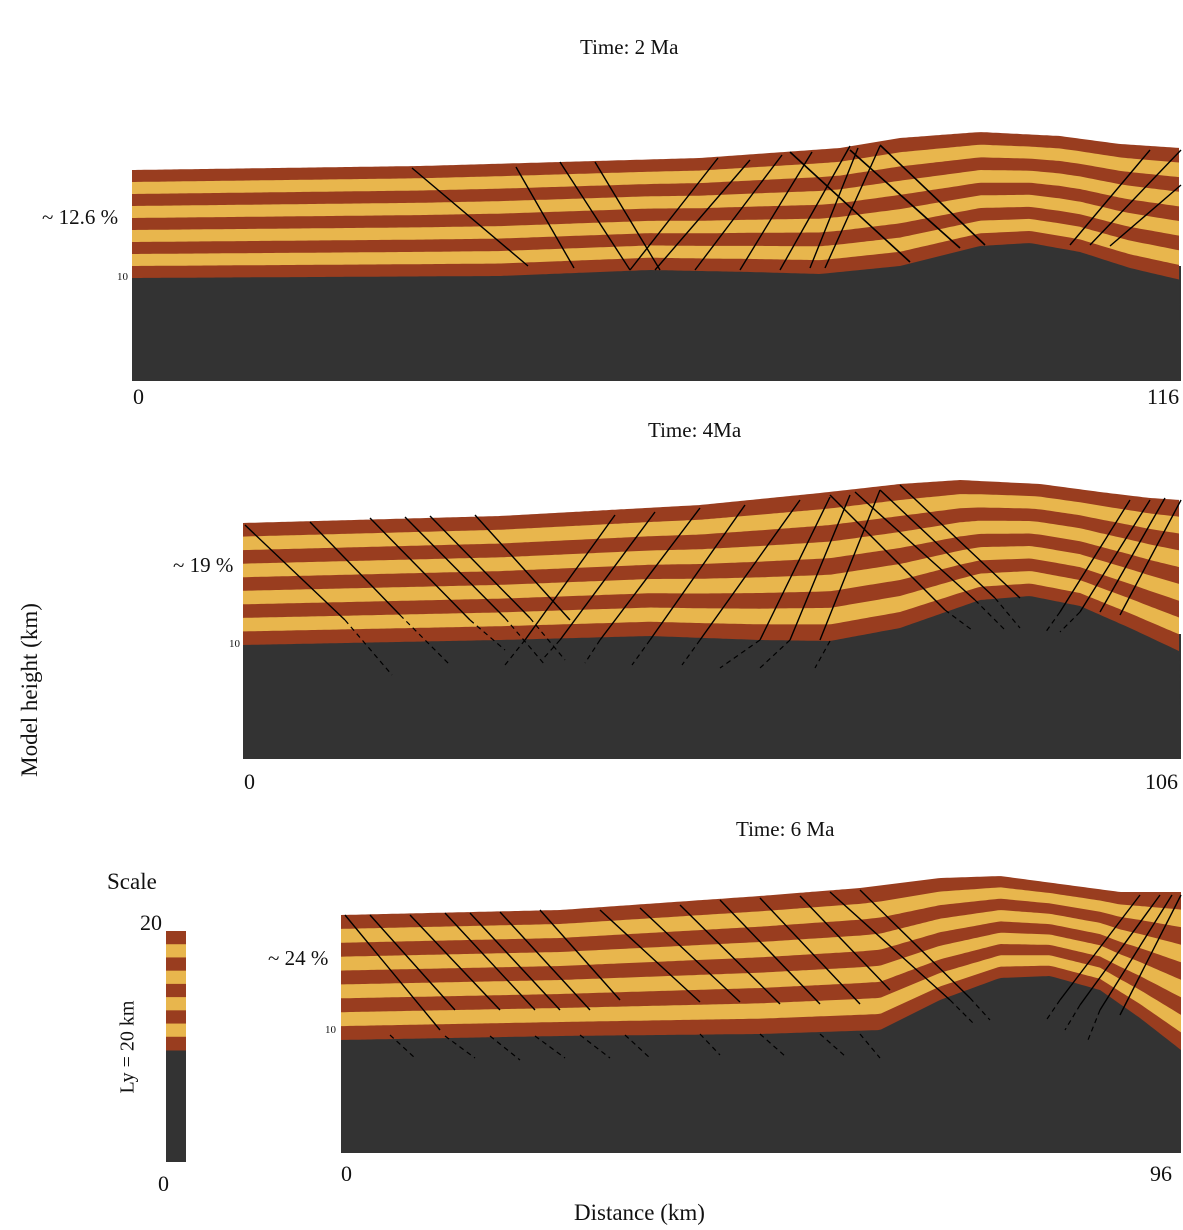 The width and height of the screenshot is (1183, 1230). I want to click on y-axis-label: Model height (km), so click(29, 690).